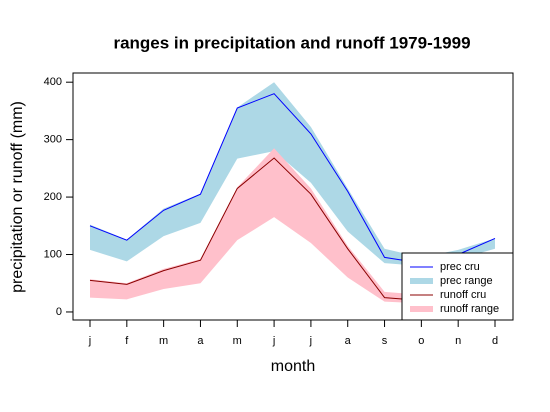 The height and width of the screenshot is (412, 550). I want to click on y-axis-label: precipitation or runoff (mm), so click(17, 197).